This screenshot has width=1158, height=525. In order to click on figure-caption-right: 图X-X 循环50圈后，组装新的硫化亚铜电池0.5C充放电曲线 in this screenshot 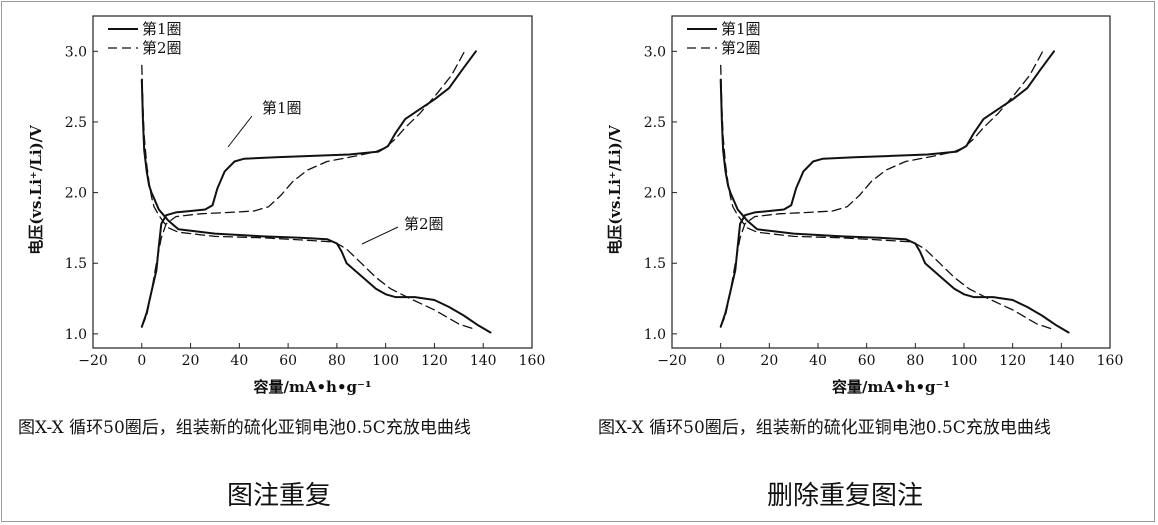, I will do `click(824, 428)`.